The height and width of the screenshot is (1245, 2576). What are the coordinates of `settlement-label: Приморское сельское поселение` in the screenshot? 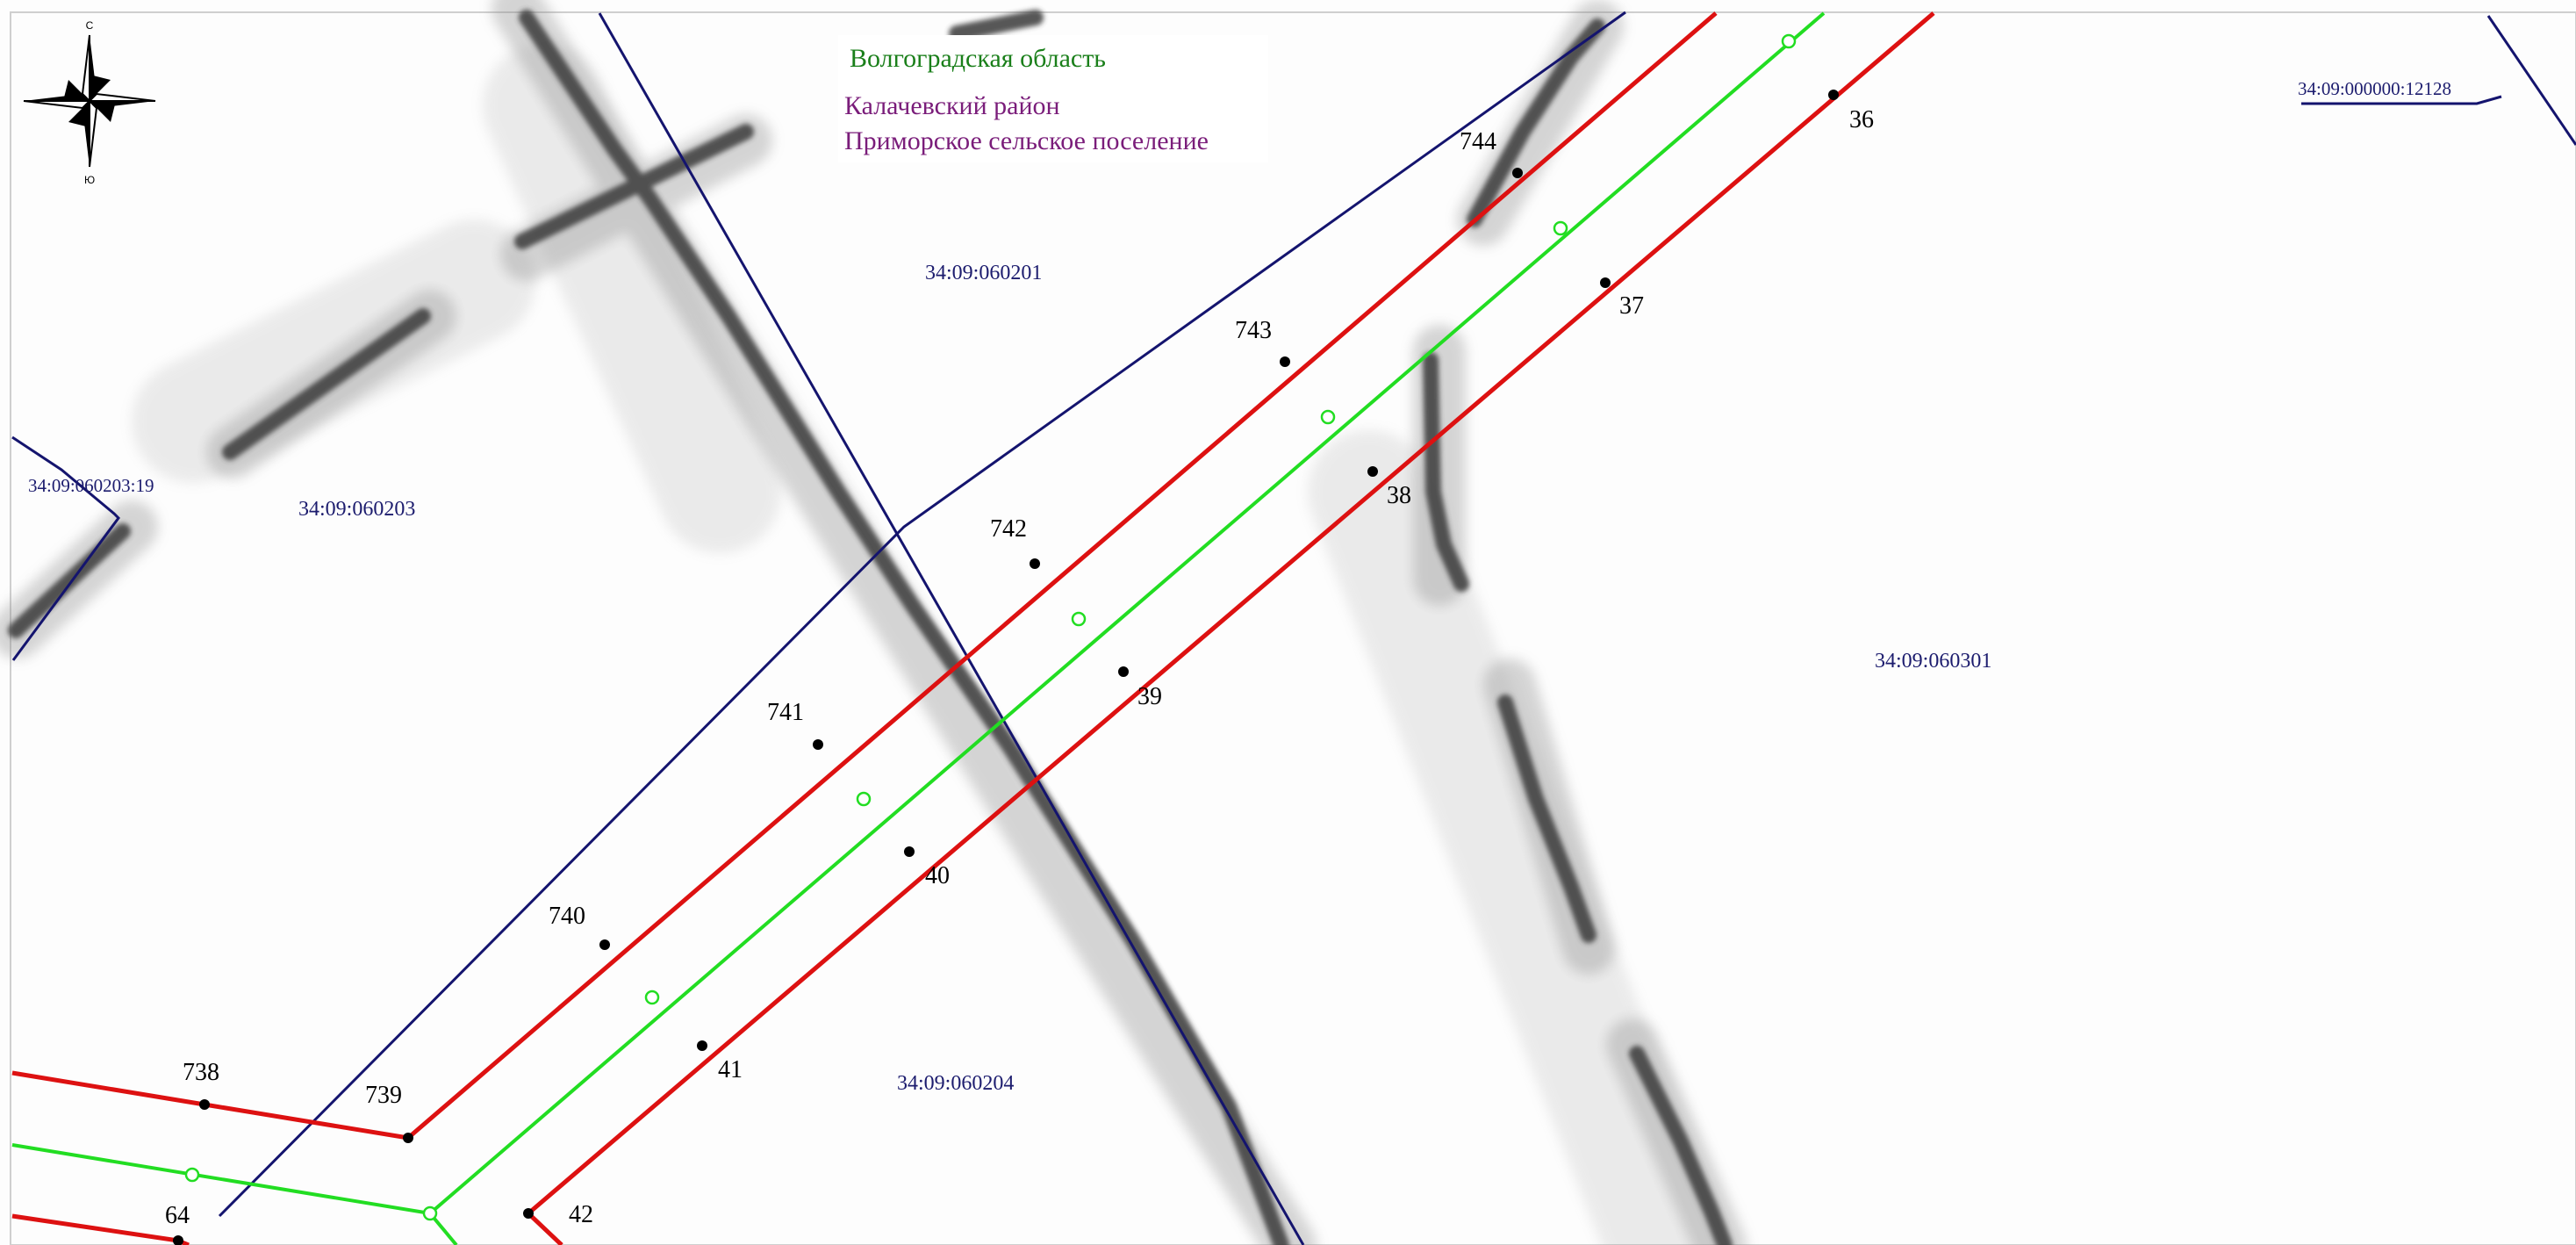 It's located at (1026, 140).